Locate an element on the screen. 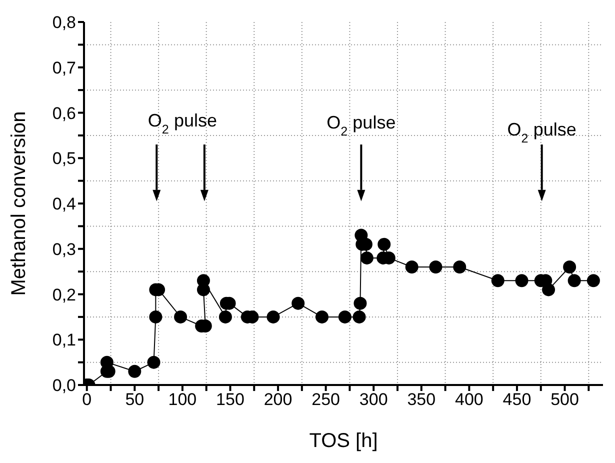 The height and width of the screenshot is (463, 615). y-tick-label: 0,0 is located at coordinates (64, 386).